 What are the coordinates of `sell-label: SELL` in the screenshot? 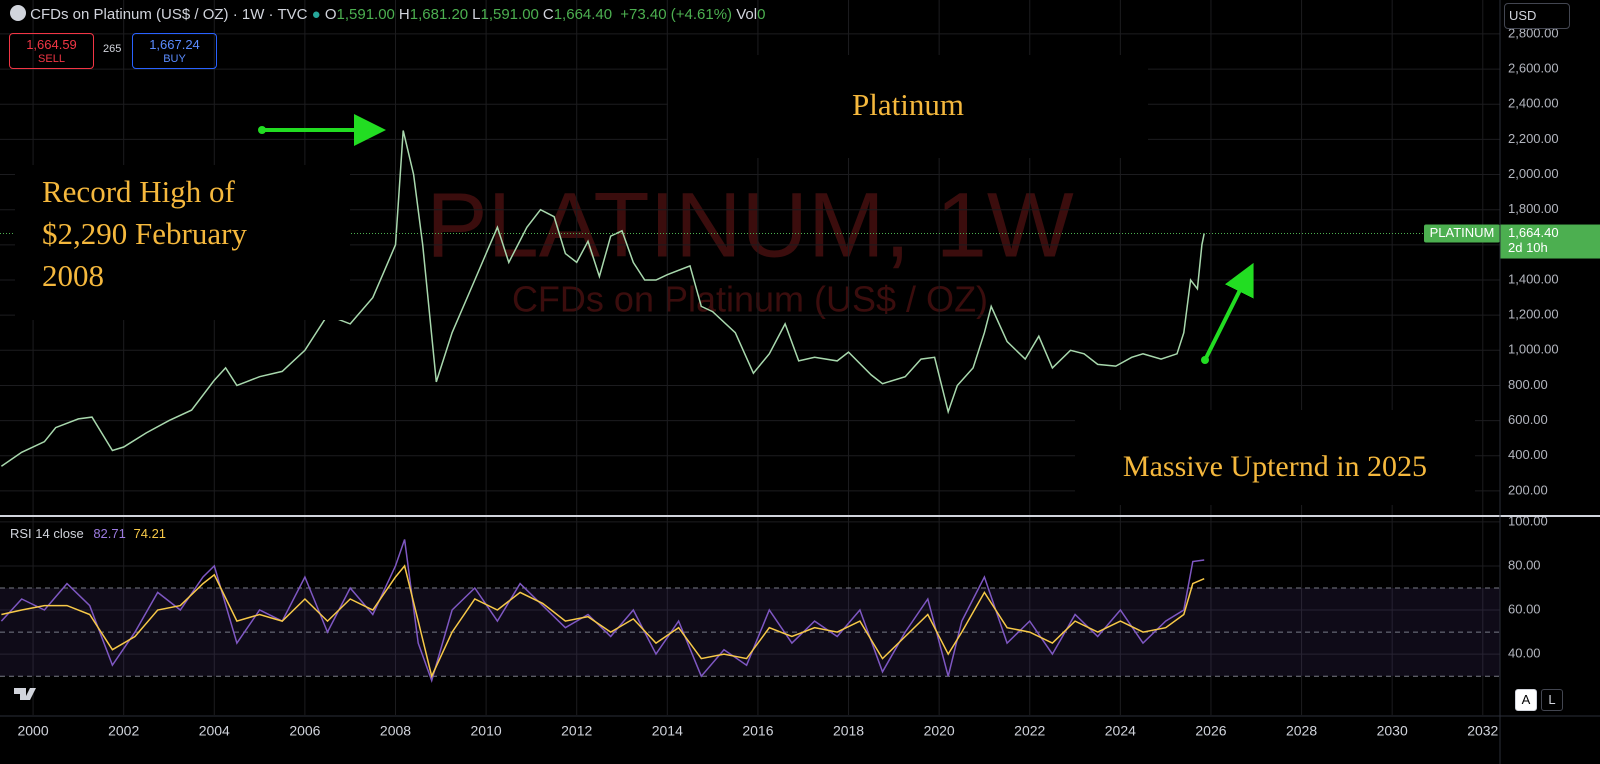 It's located at (51, 59).